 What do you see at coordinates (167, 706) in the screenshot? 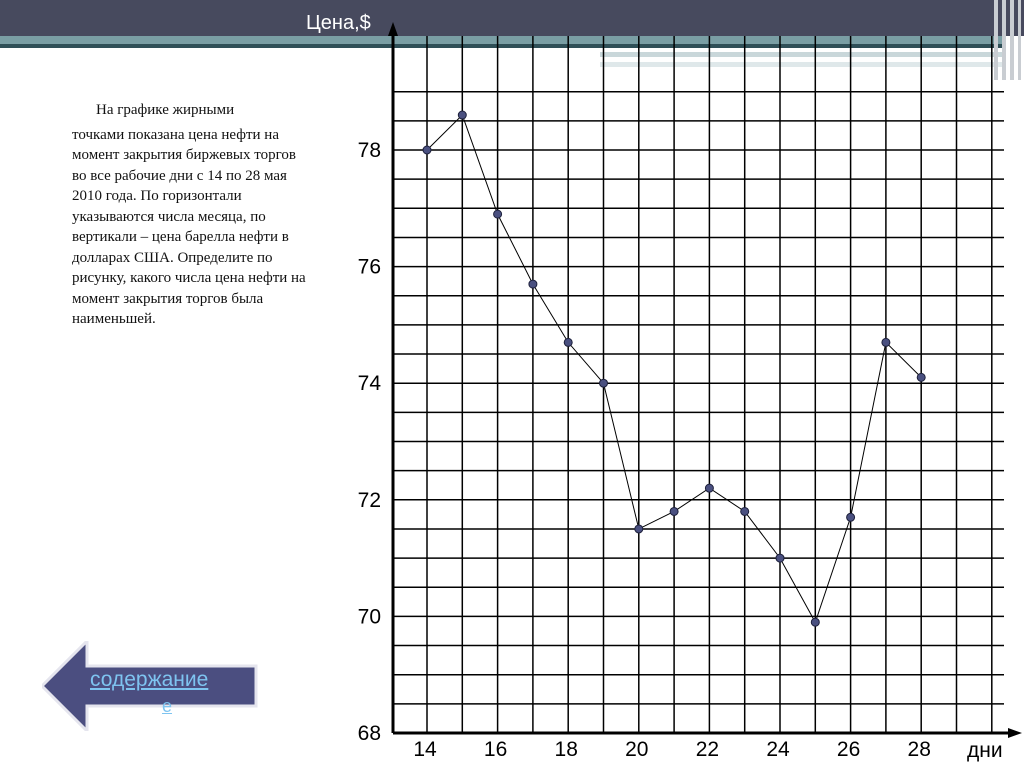
I see `contents-link-tail: е` at bounding box center [167, 706].